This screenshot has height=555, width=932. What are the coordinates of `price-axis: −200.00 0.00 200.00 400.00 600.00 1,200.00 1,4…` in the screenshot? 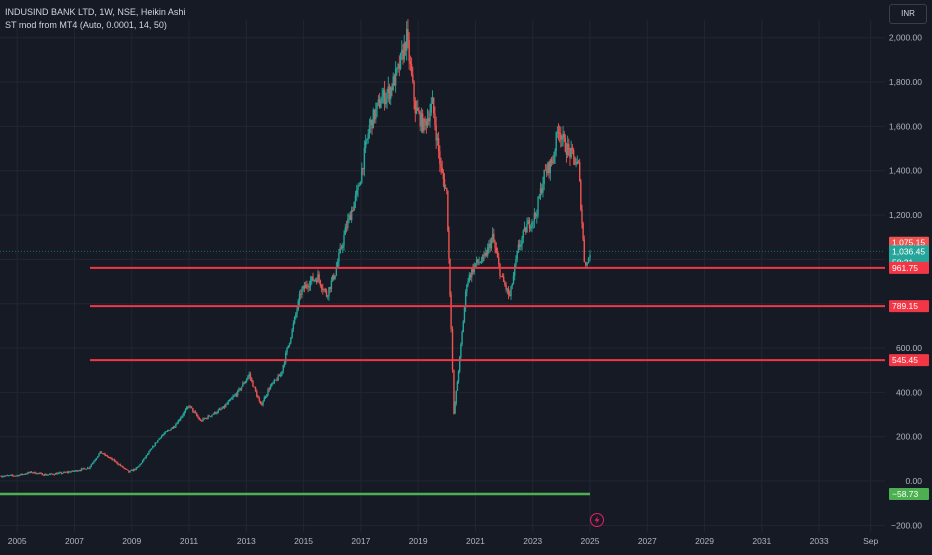 It's located at (905, 282).